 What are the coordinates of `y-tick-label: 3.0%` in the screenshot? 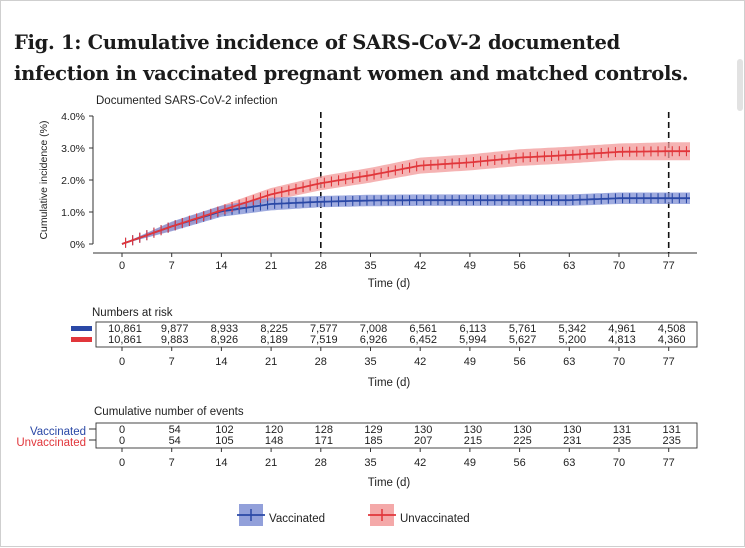 It's located at (73, 149).